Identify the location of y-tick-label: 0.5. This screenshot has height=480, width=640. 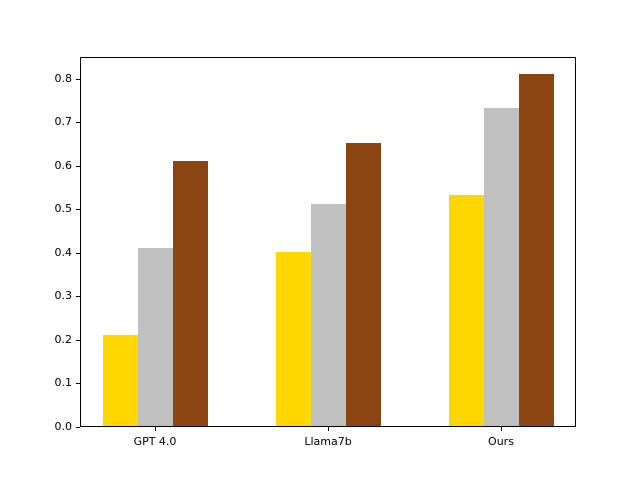
(63, 208).